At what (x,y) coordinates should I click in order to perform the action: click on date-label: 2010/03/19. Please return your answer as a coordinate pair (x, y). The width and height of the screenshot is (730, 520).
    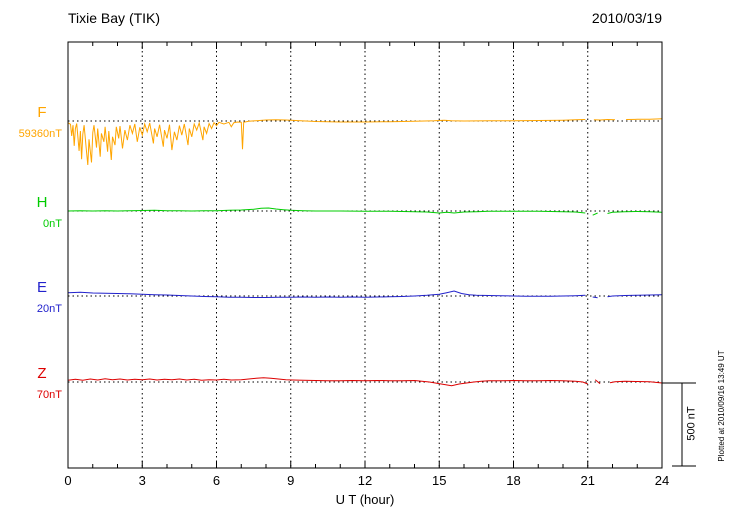
    Looking at the image, I should click on (626, 18).